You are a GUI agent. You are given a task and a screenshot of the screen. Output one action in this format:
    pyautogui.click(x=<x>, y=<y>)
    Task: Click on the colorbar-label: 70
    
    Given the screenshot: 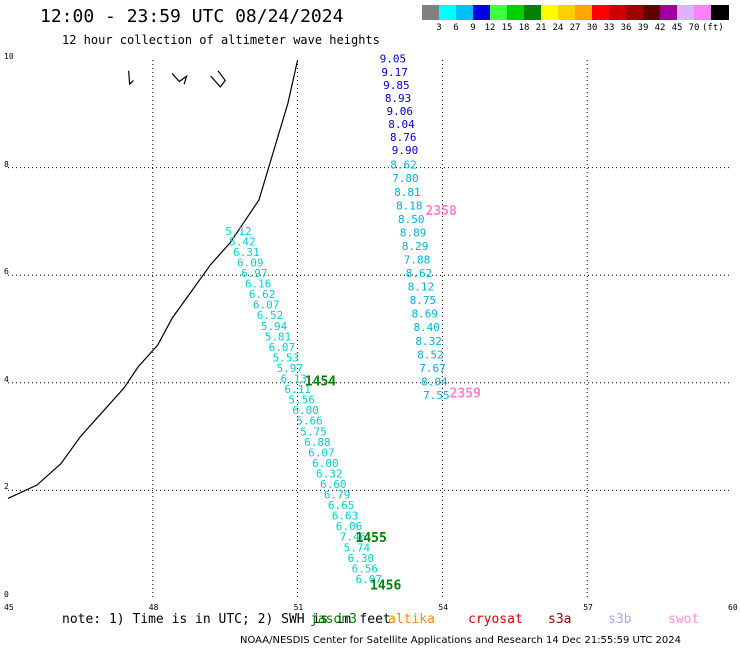 What is the action you would take?
    pyautogui.click(x=694, y=28)
    